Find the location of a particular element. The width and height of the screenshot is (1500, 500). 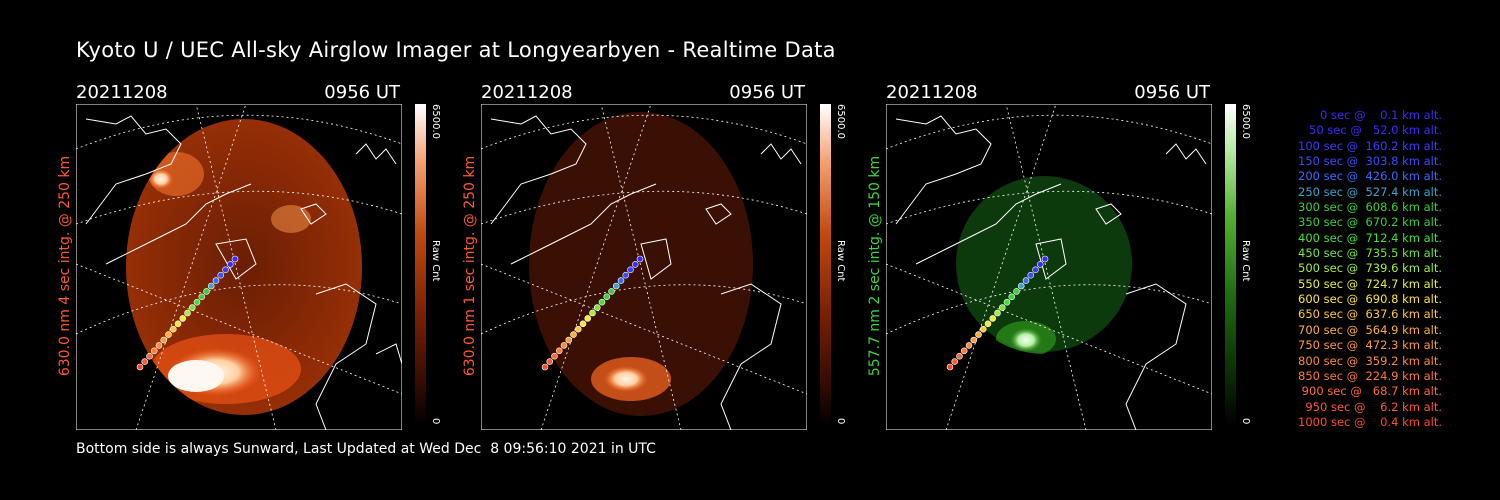

legend-entry: 550 sec @ 724.7 km alt. is located at coordinates (1368, 283).